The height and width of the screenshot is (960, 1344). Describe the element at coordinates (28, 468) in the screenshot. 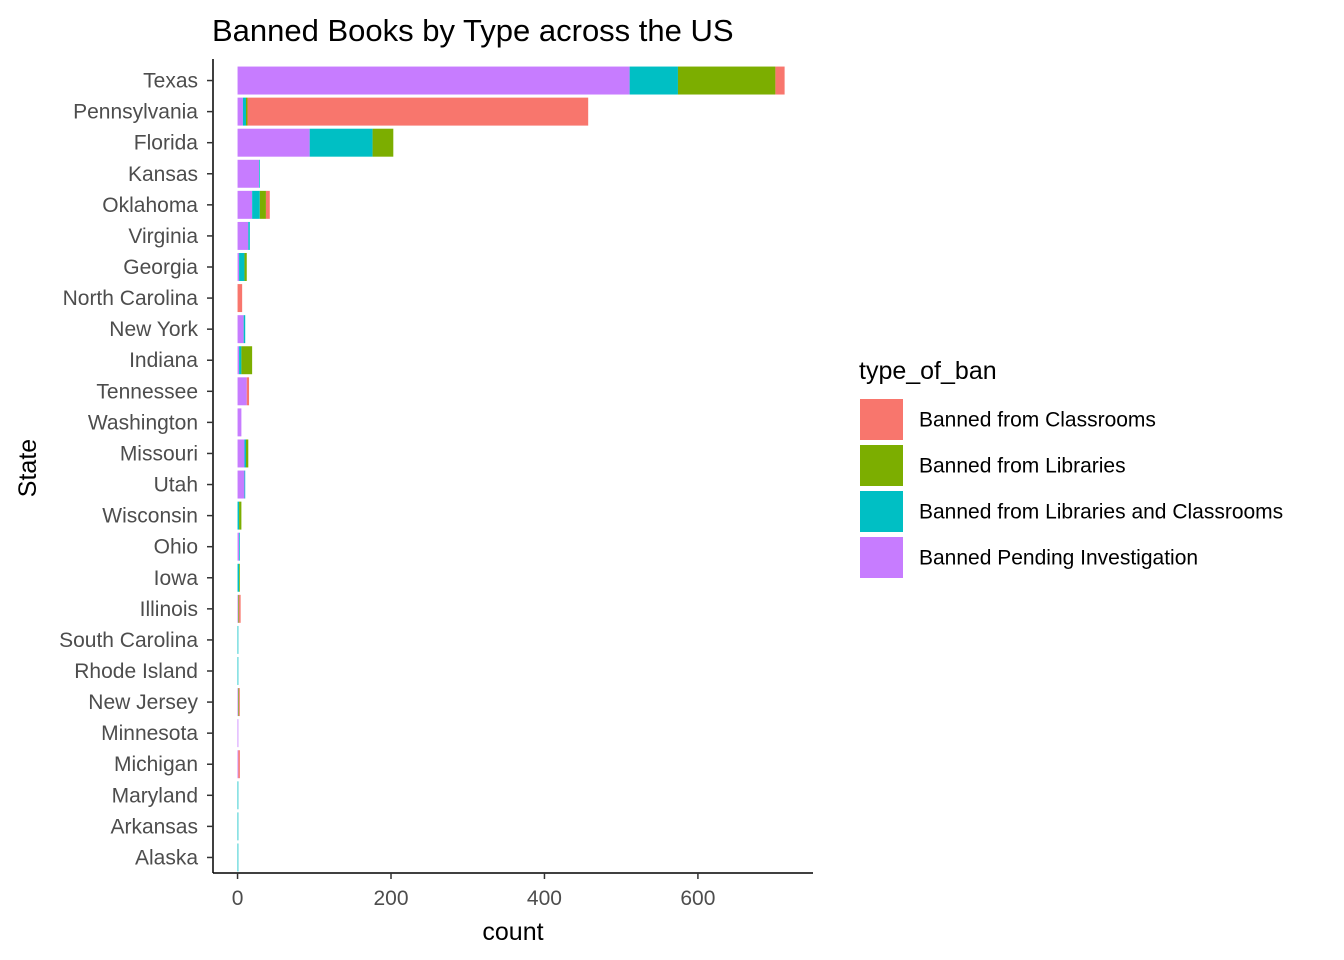

I see `y-axis-title: State` at that location.